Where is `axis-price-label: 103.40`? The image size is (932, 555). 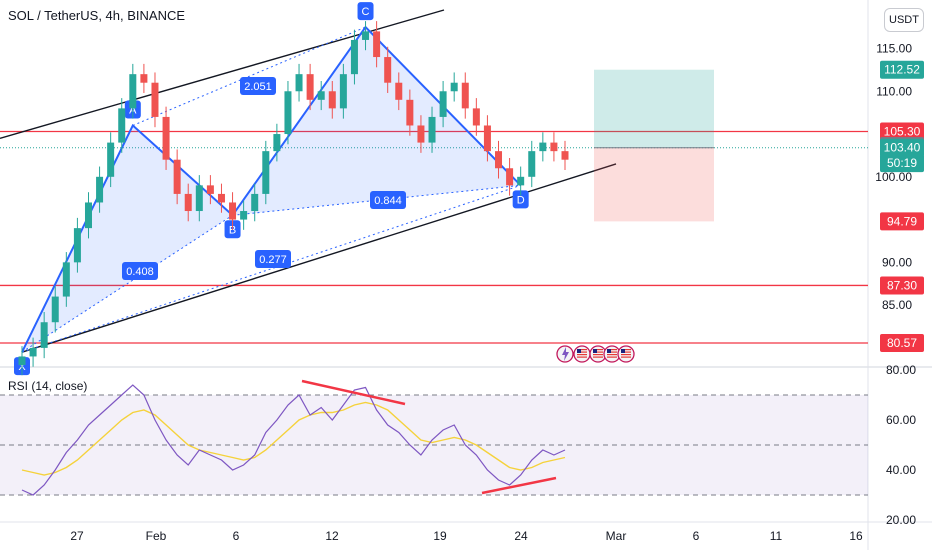
axis-price-label: 103.40 is located at coordinates (902, 148).